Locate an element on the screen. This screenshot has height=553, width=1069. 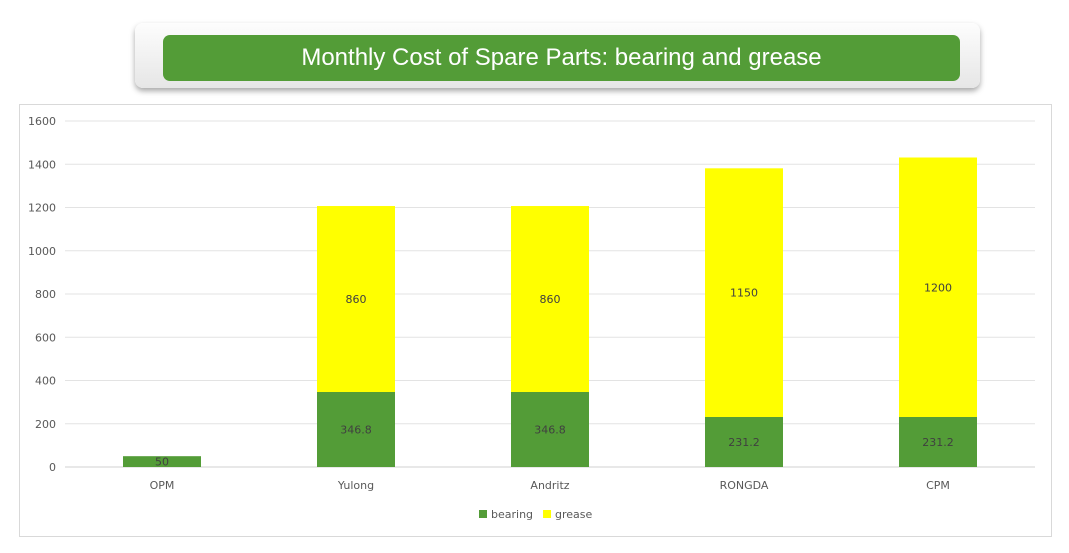
y-tick-label: 800 is located at coordinates (45, 294).